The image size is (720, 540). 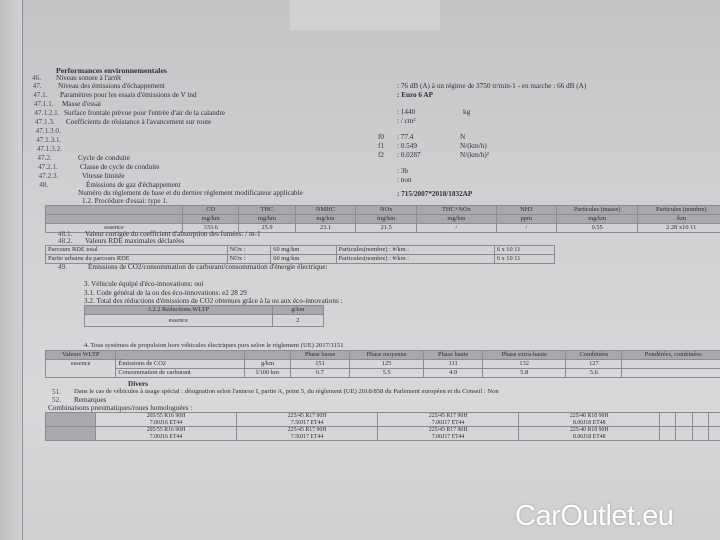 I want to click on table-cell: 23.1, so click(x=325, y=228).